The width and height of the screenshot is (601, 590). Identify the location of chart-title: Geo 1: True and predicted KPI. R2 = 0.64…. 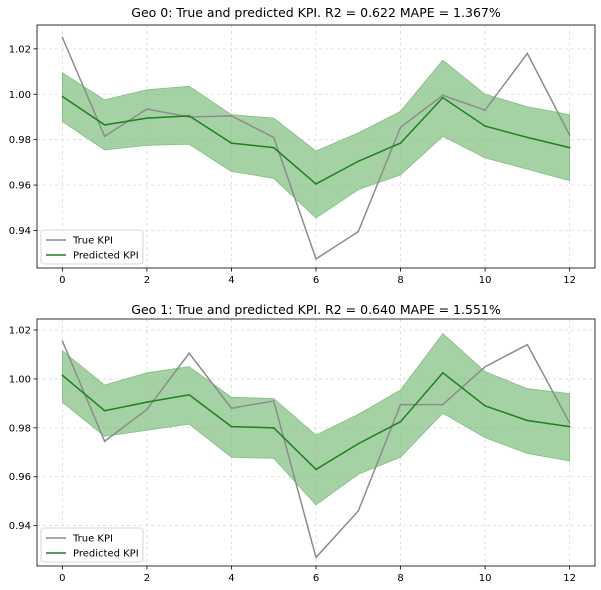
(316, 309).